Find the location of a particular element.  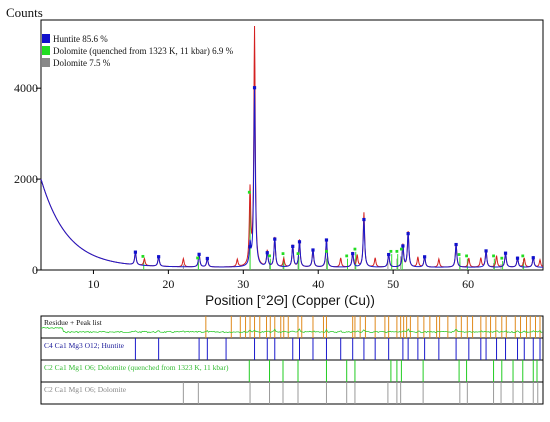

y-axis-title: Counts is located at coordinates (24, 12).